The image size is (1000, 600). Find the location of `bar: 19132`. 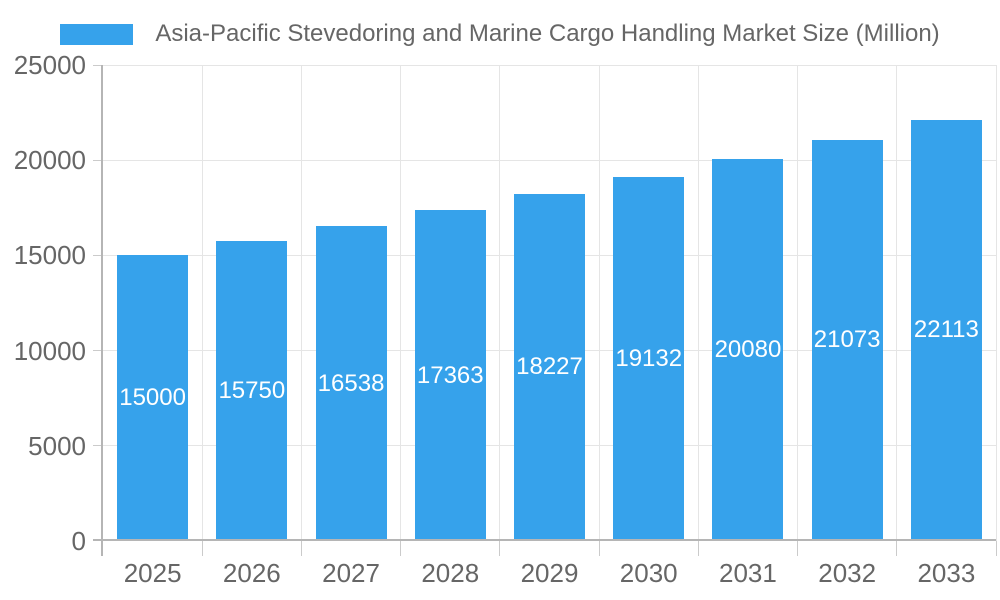

bar: 19132 is located at coordinates (649, 358).